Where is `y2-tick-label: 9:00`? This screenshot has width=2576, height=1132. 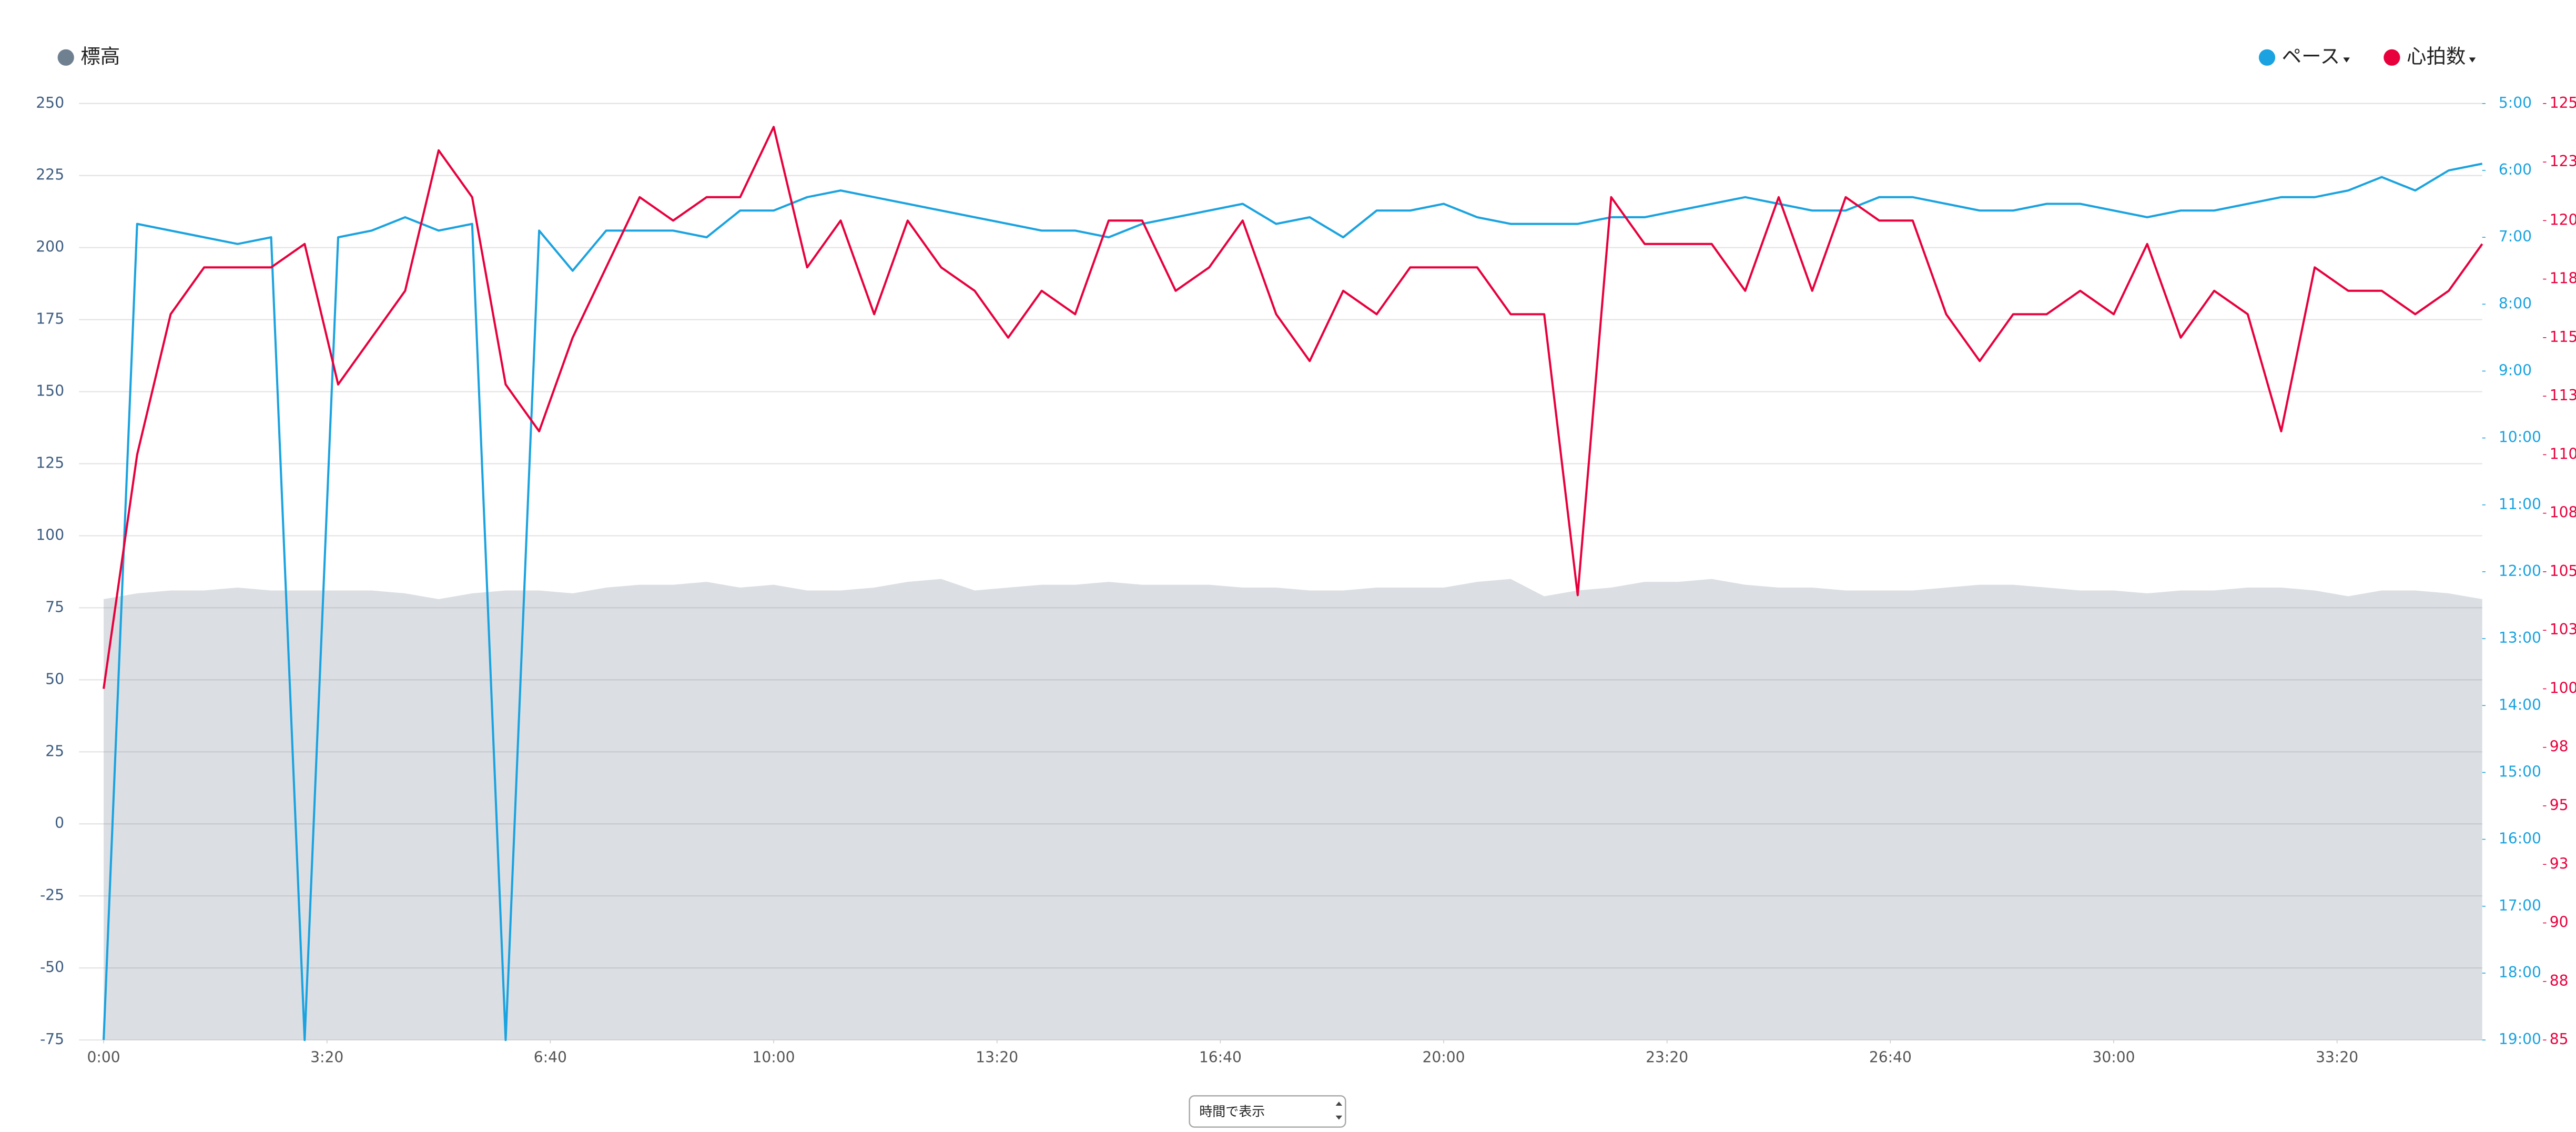 y2-tick-label: 9:00 is located at coordinates (2516, 370).